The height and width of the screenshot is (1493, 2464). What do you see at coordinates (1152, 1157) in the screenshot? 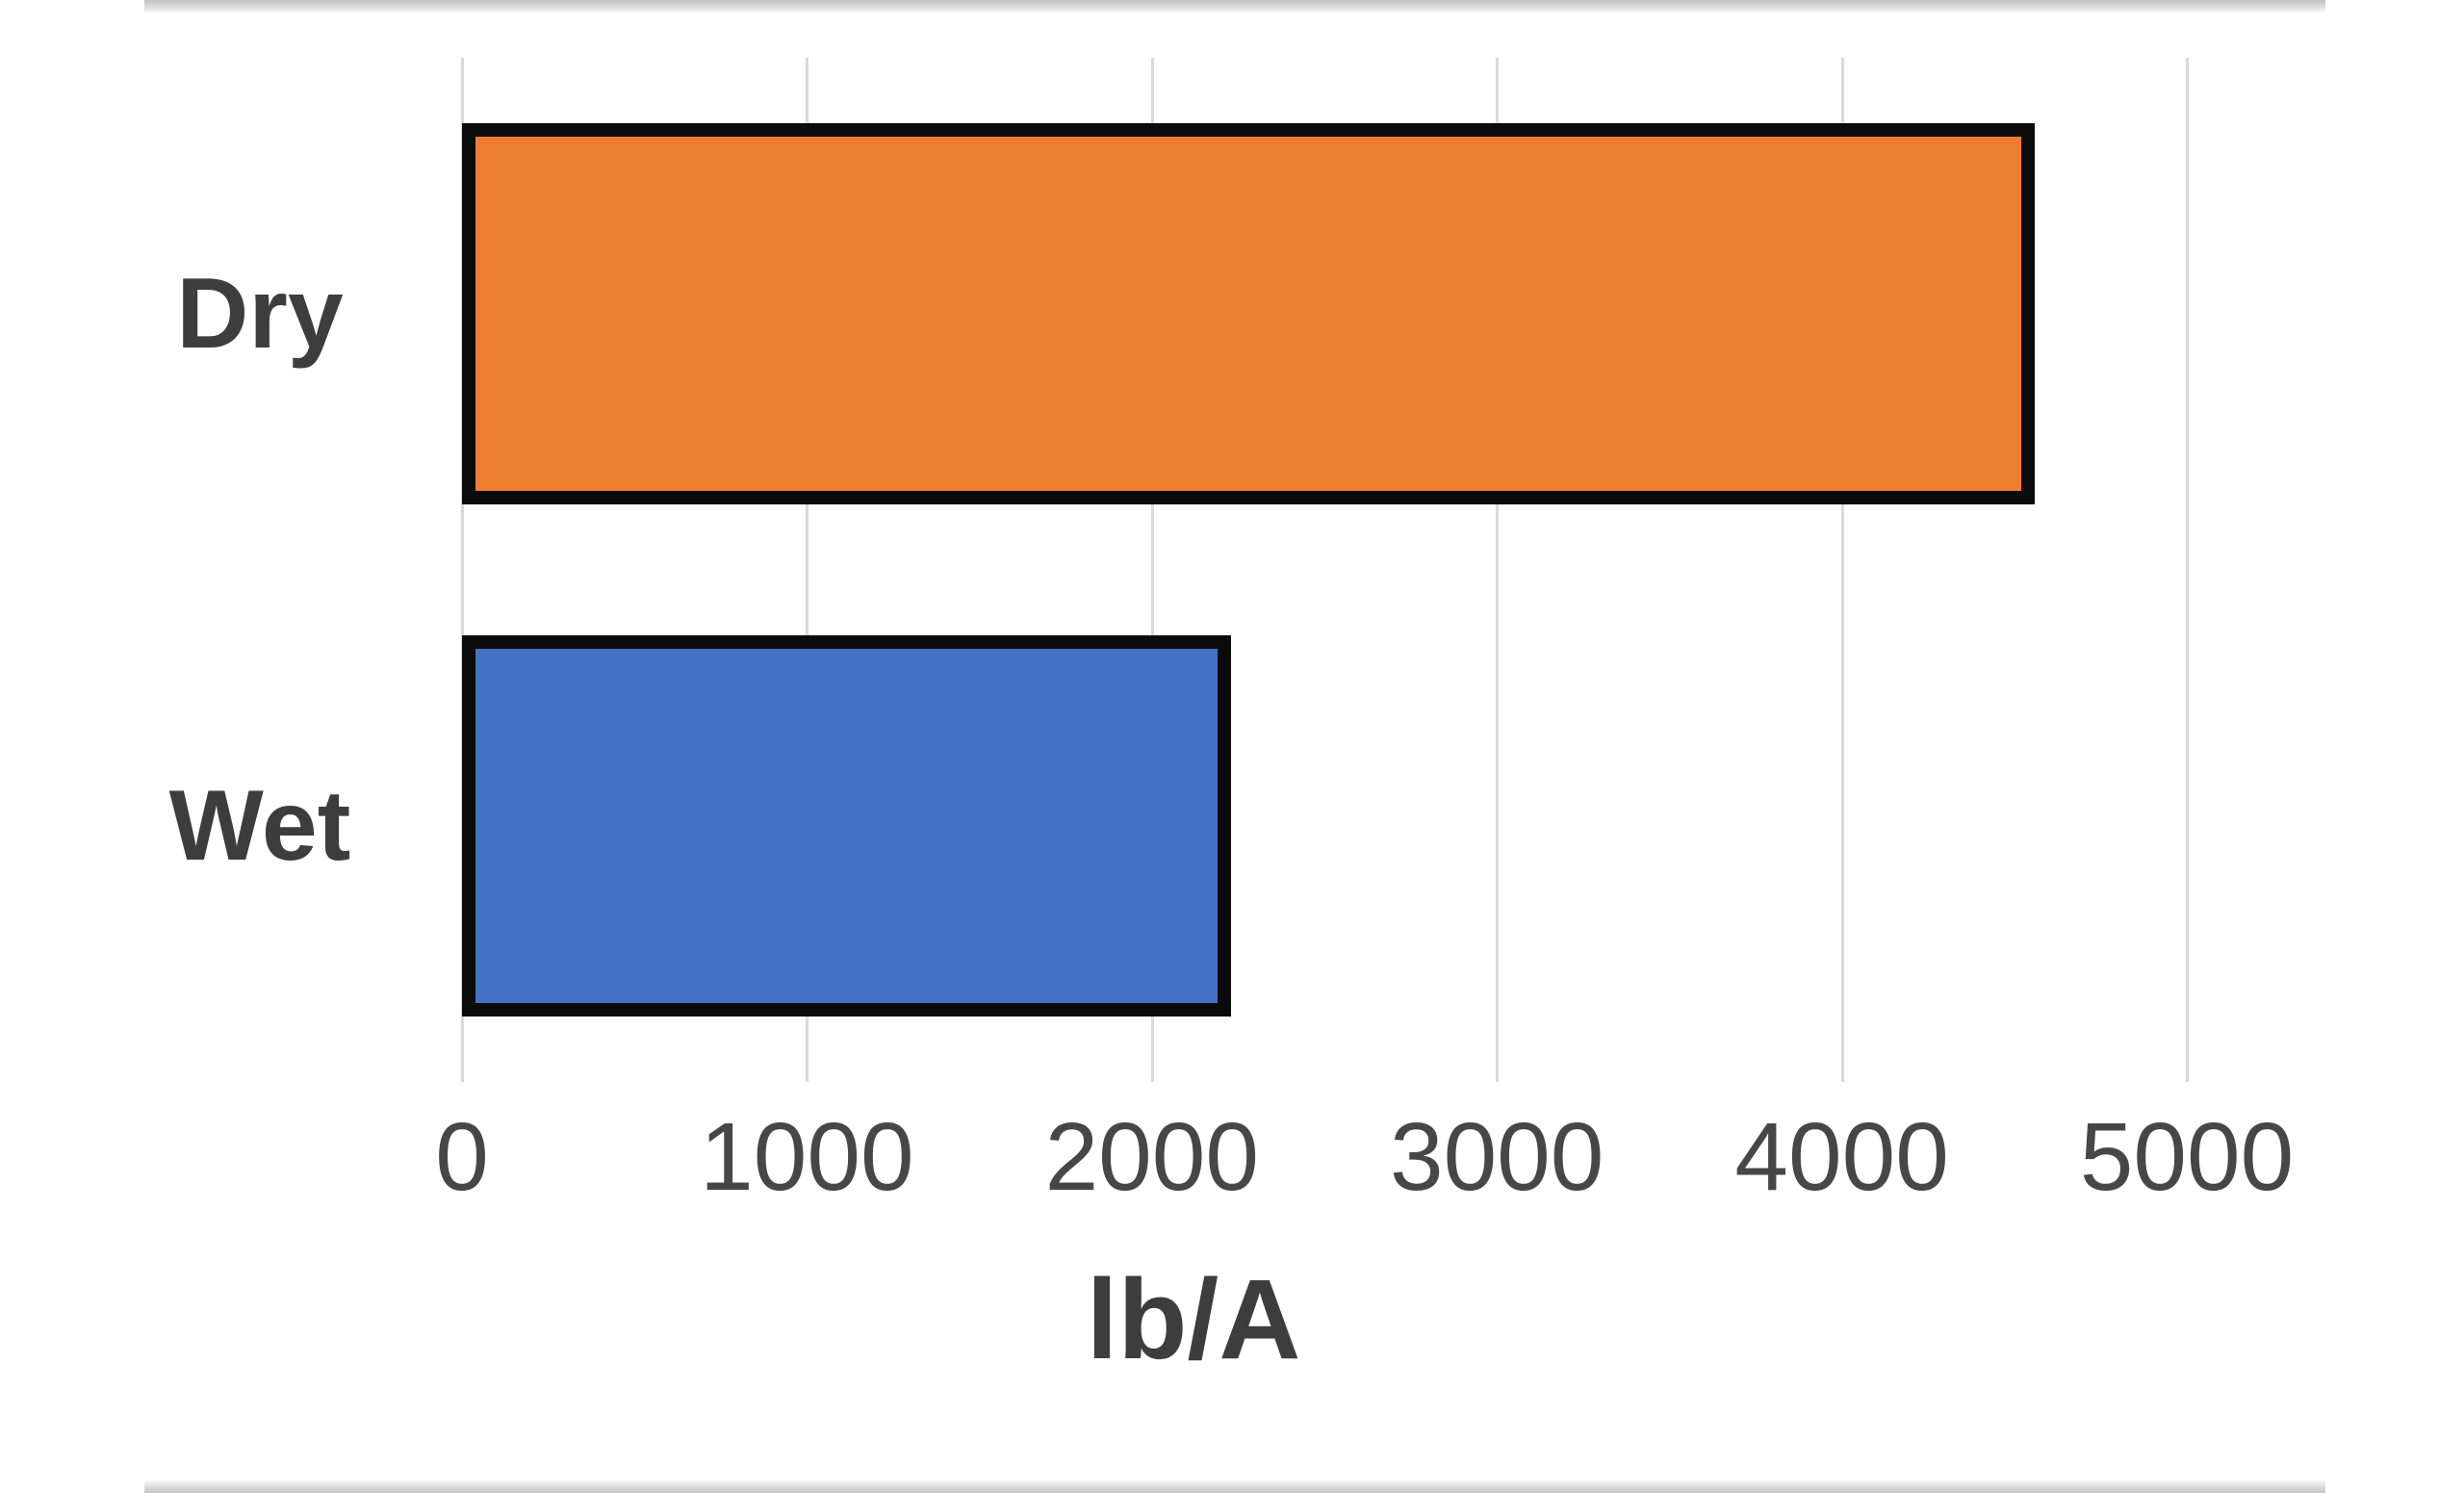
I see `x-tick-label-2000: 2000` at bounding box center [1152, 1157].